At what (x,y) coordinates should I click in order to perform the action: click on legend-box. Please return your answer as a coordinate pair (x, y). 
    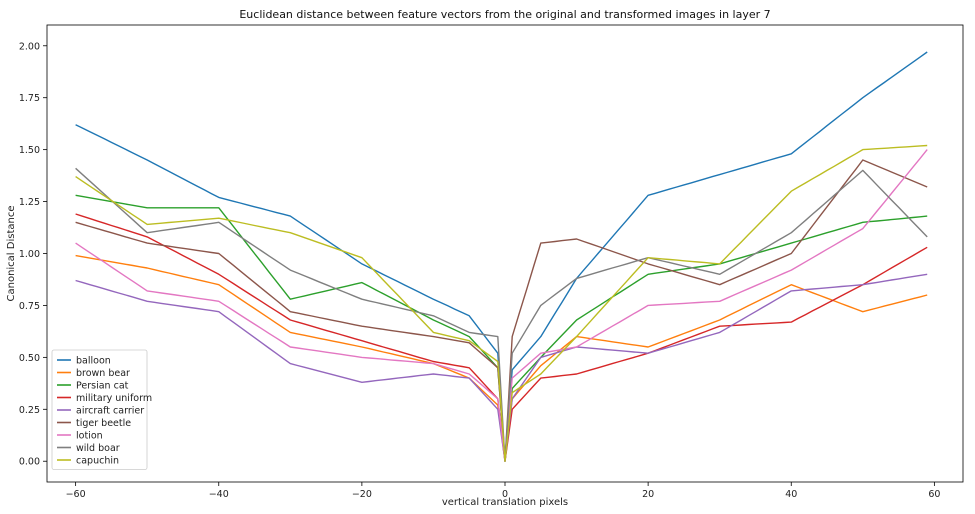
    Looking at the image, I should click on (99, 409).